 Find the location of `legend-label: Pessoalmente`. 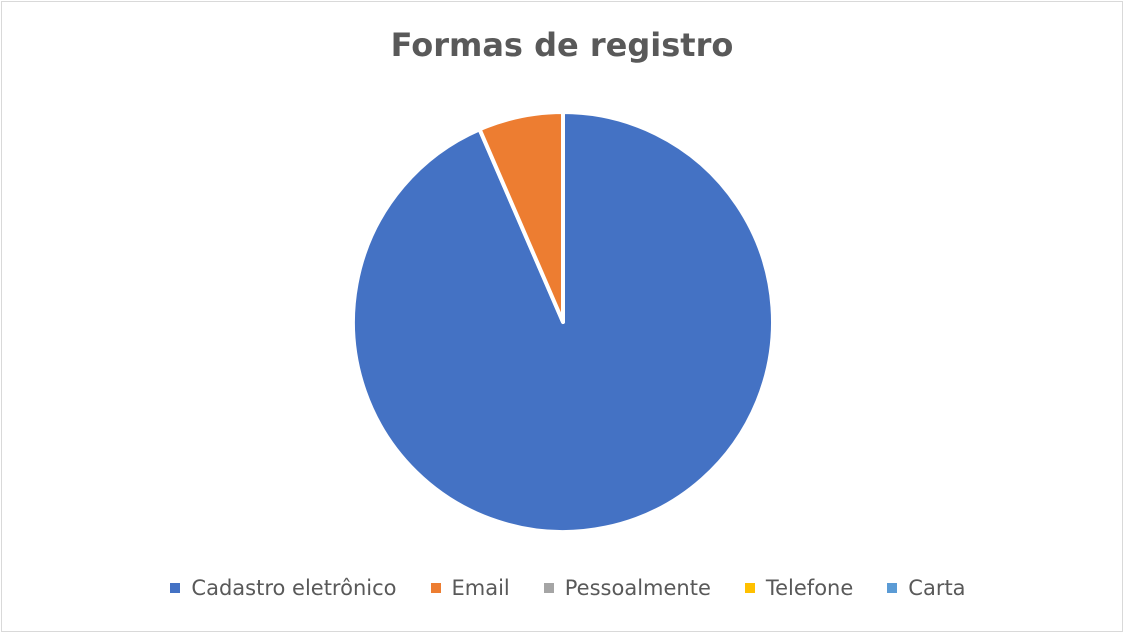

legend-label: Pessoalmente is located at coordinates (637, 588).